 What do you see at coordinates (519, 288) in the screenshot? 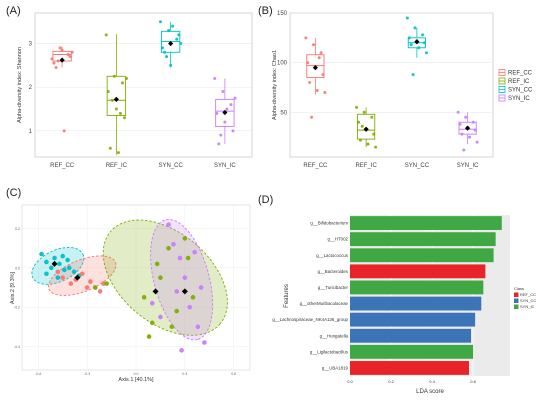
I see `panel-d-legend-title: Class` at bounding box center [519, 288].